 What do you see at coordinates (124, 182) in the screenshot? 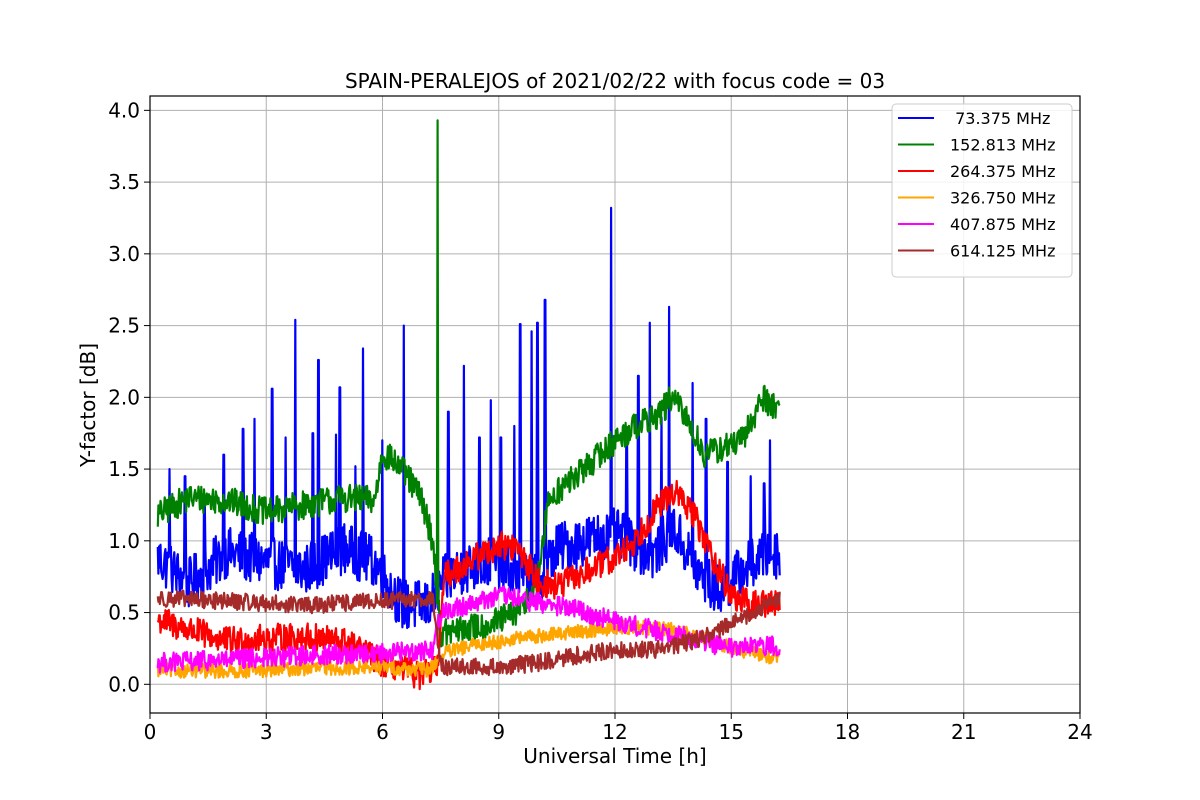
I see `y-tick-label: 3.5` at bounding box center [124, 182].